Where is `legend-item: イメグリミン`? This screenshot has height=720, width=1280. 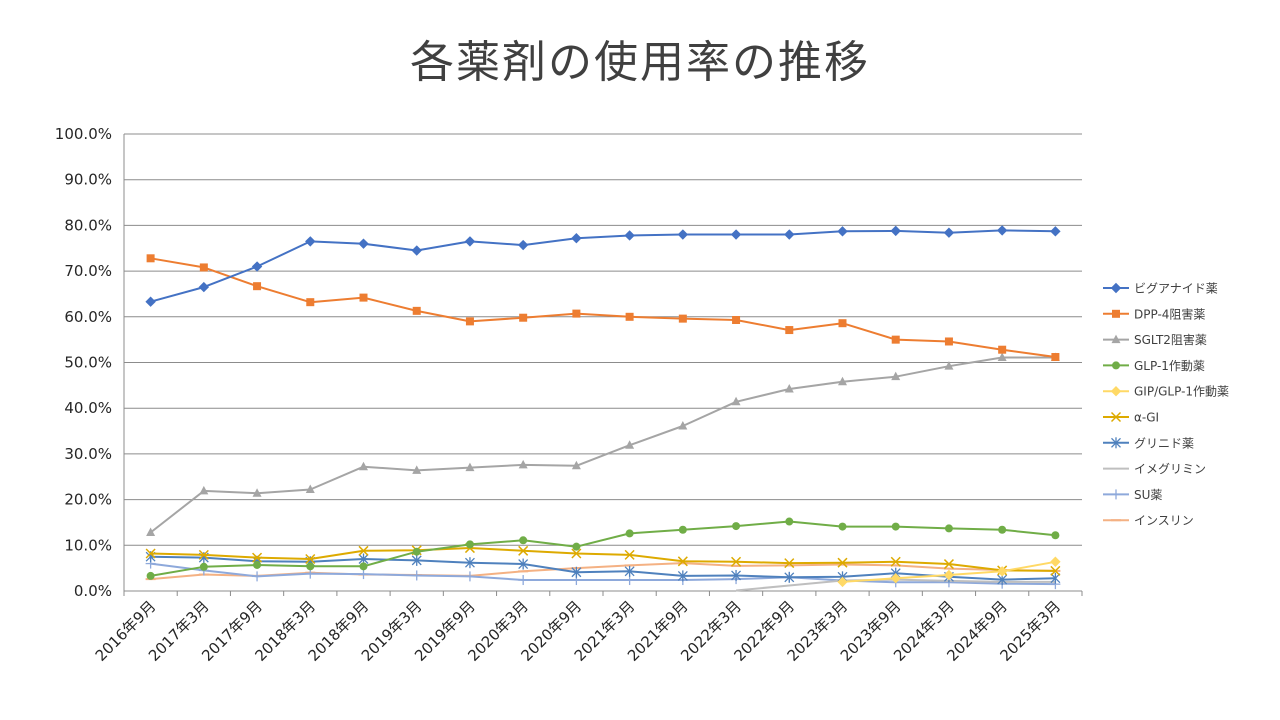 legend-item: イメグリミン is located at coordinates (1154, 469).